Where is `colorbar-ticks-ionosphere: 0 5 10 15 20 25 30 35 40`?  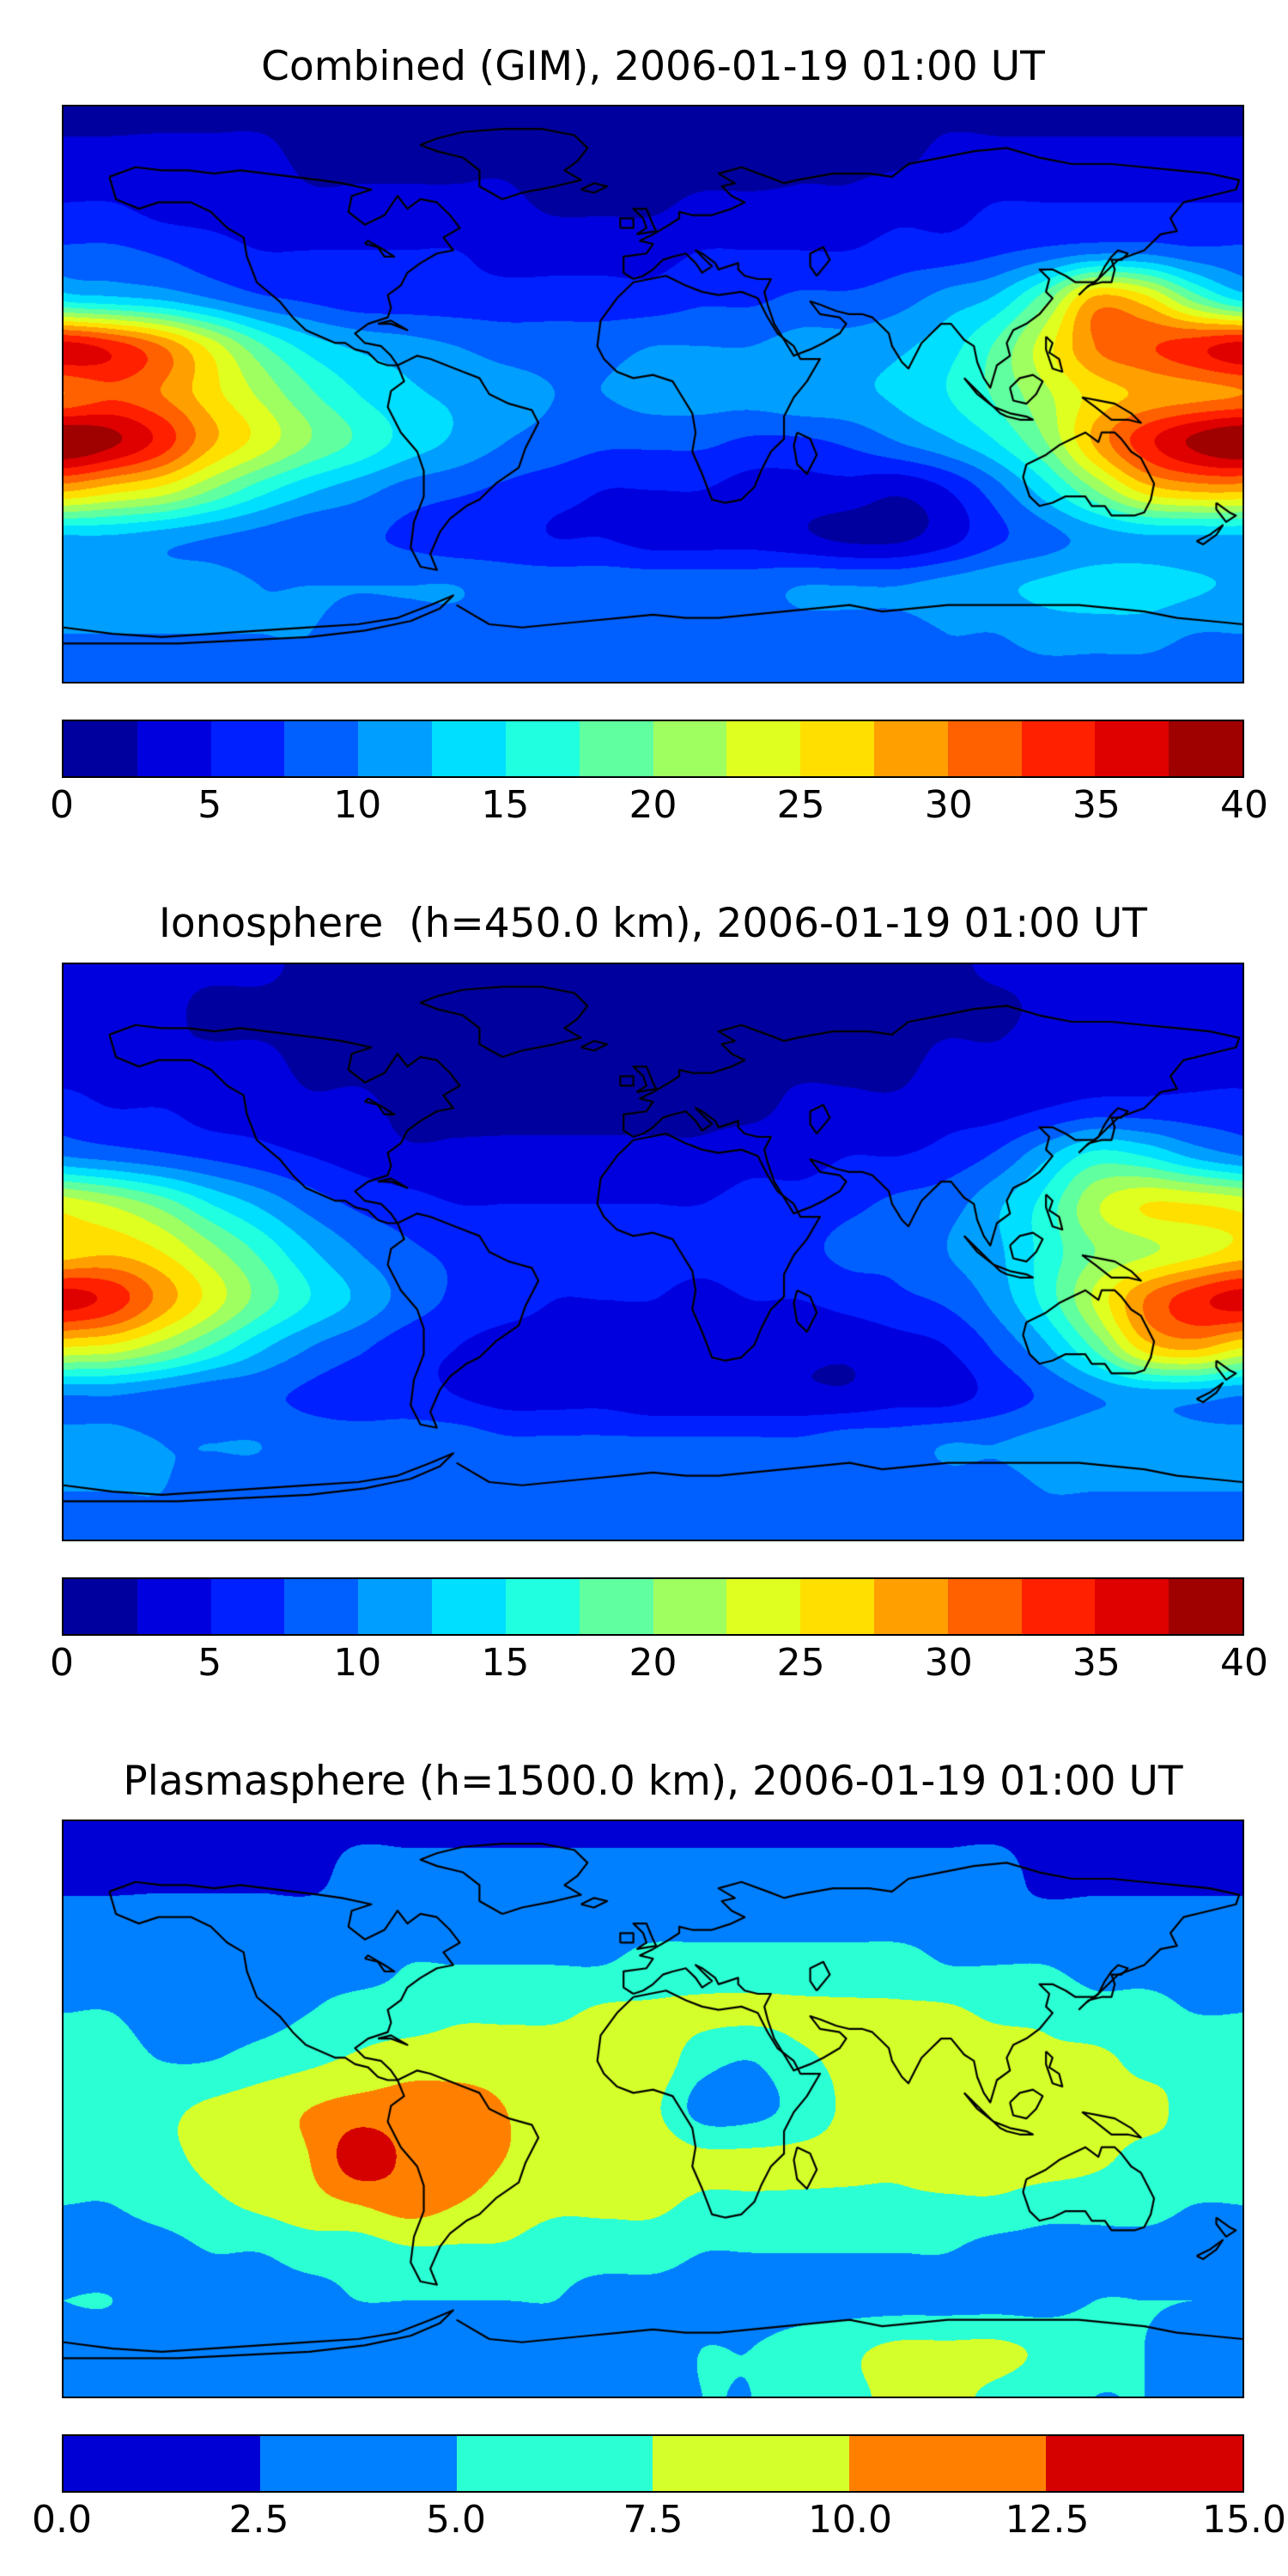
colorbar-ticks-ionosphere: 0 5 10 15 20 25 30 35 40 is located at coordinates (659, 1661).